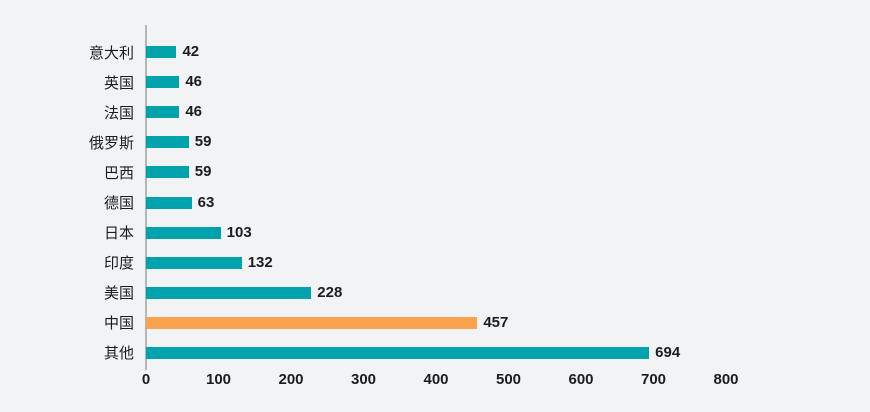 This screenshot has height=412, width=870. Describe the element at coordinates (206, 202) in the screenshot. I see `value-label: 63` at that location.